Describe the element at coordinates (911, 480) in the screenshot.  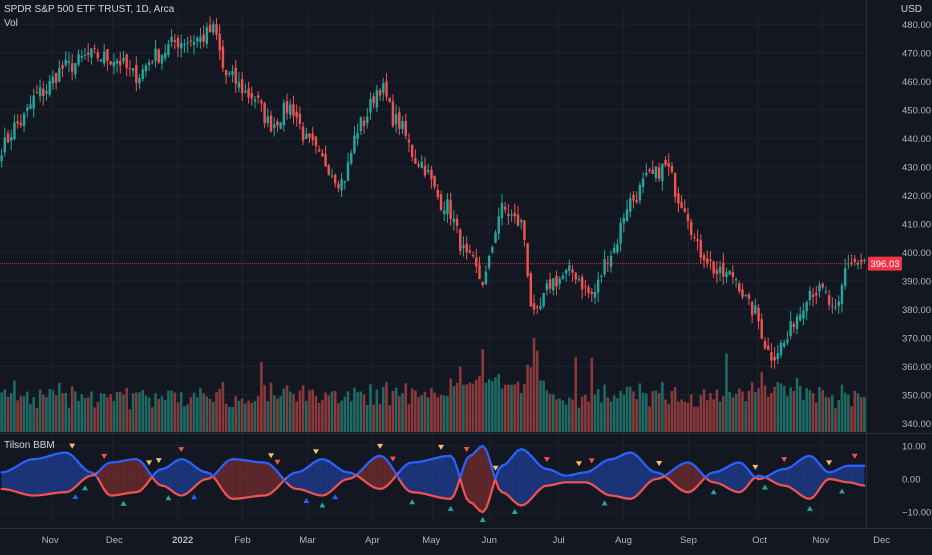
I see `indicator-tick-label: 0.00` at that location.